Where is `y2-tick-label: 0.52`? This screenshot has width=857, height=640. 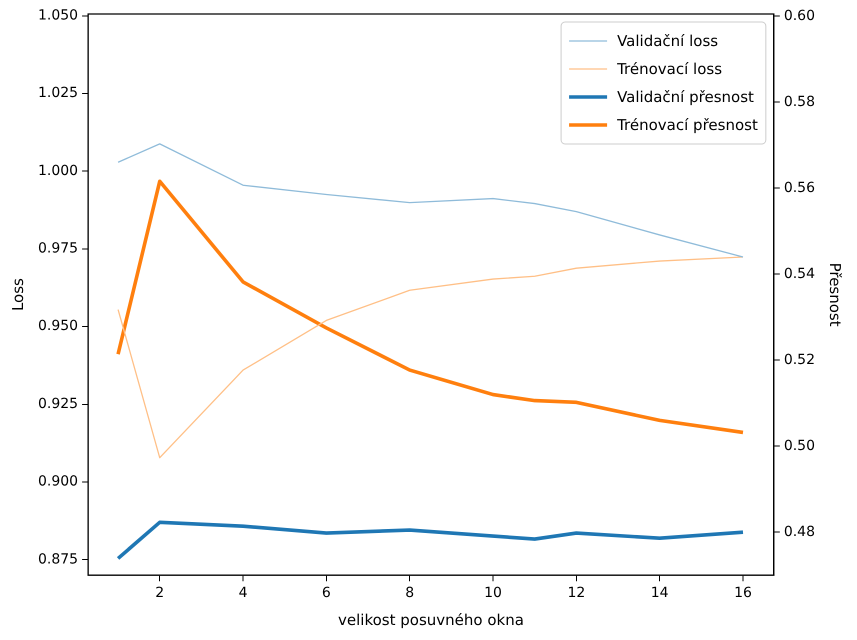
y2-tick-label: 0.52 is located at coordinates (799, 360).